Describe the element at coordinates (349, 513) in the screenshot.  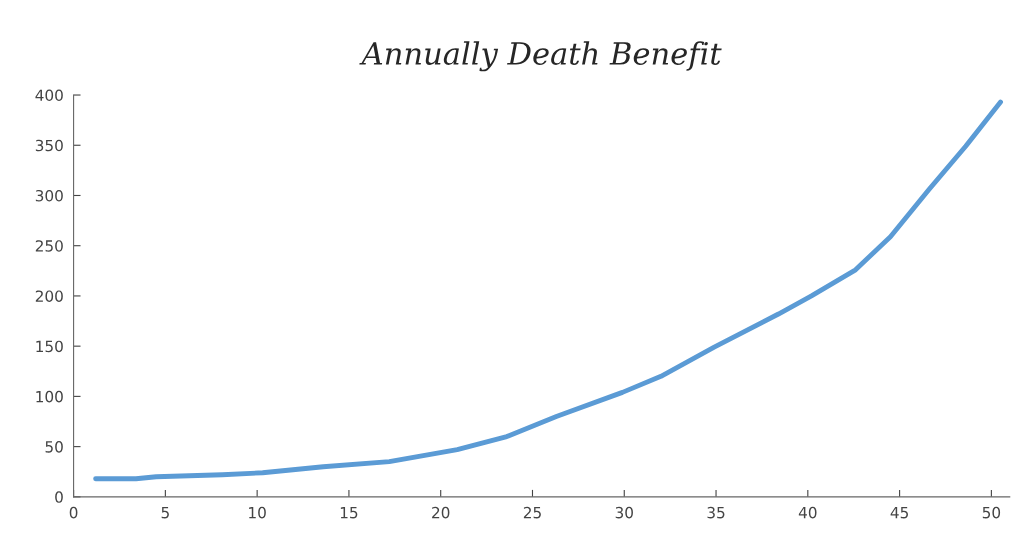
I see `x-tick-label: 15` at that location.